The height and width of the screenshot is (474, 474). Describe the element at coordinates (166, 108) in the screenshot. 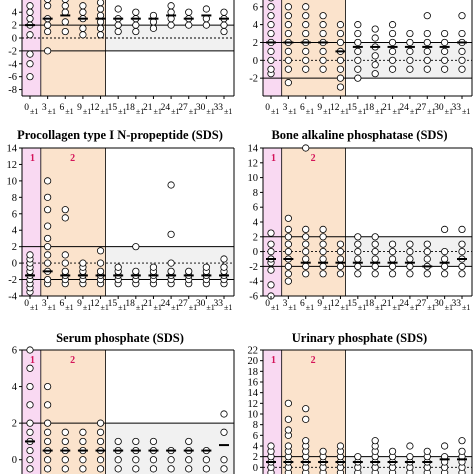

I see `x-tick-label: 24` at that location.